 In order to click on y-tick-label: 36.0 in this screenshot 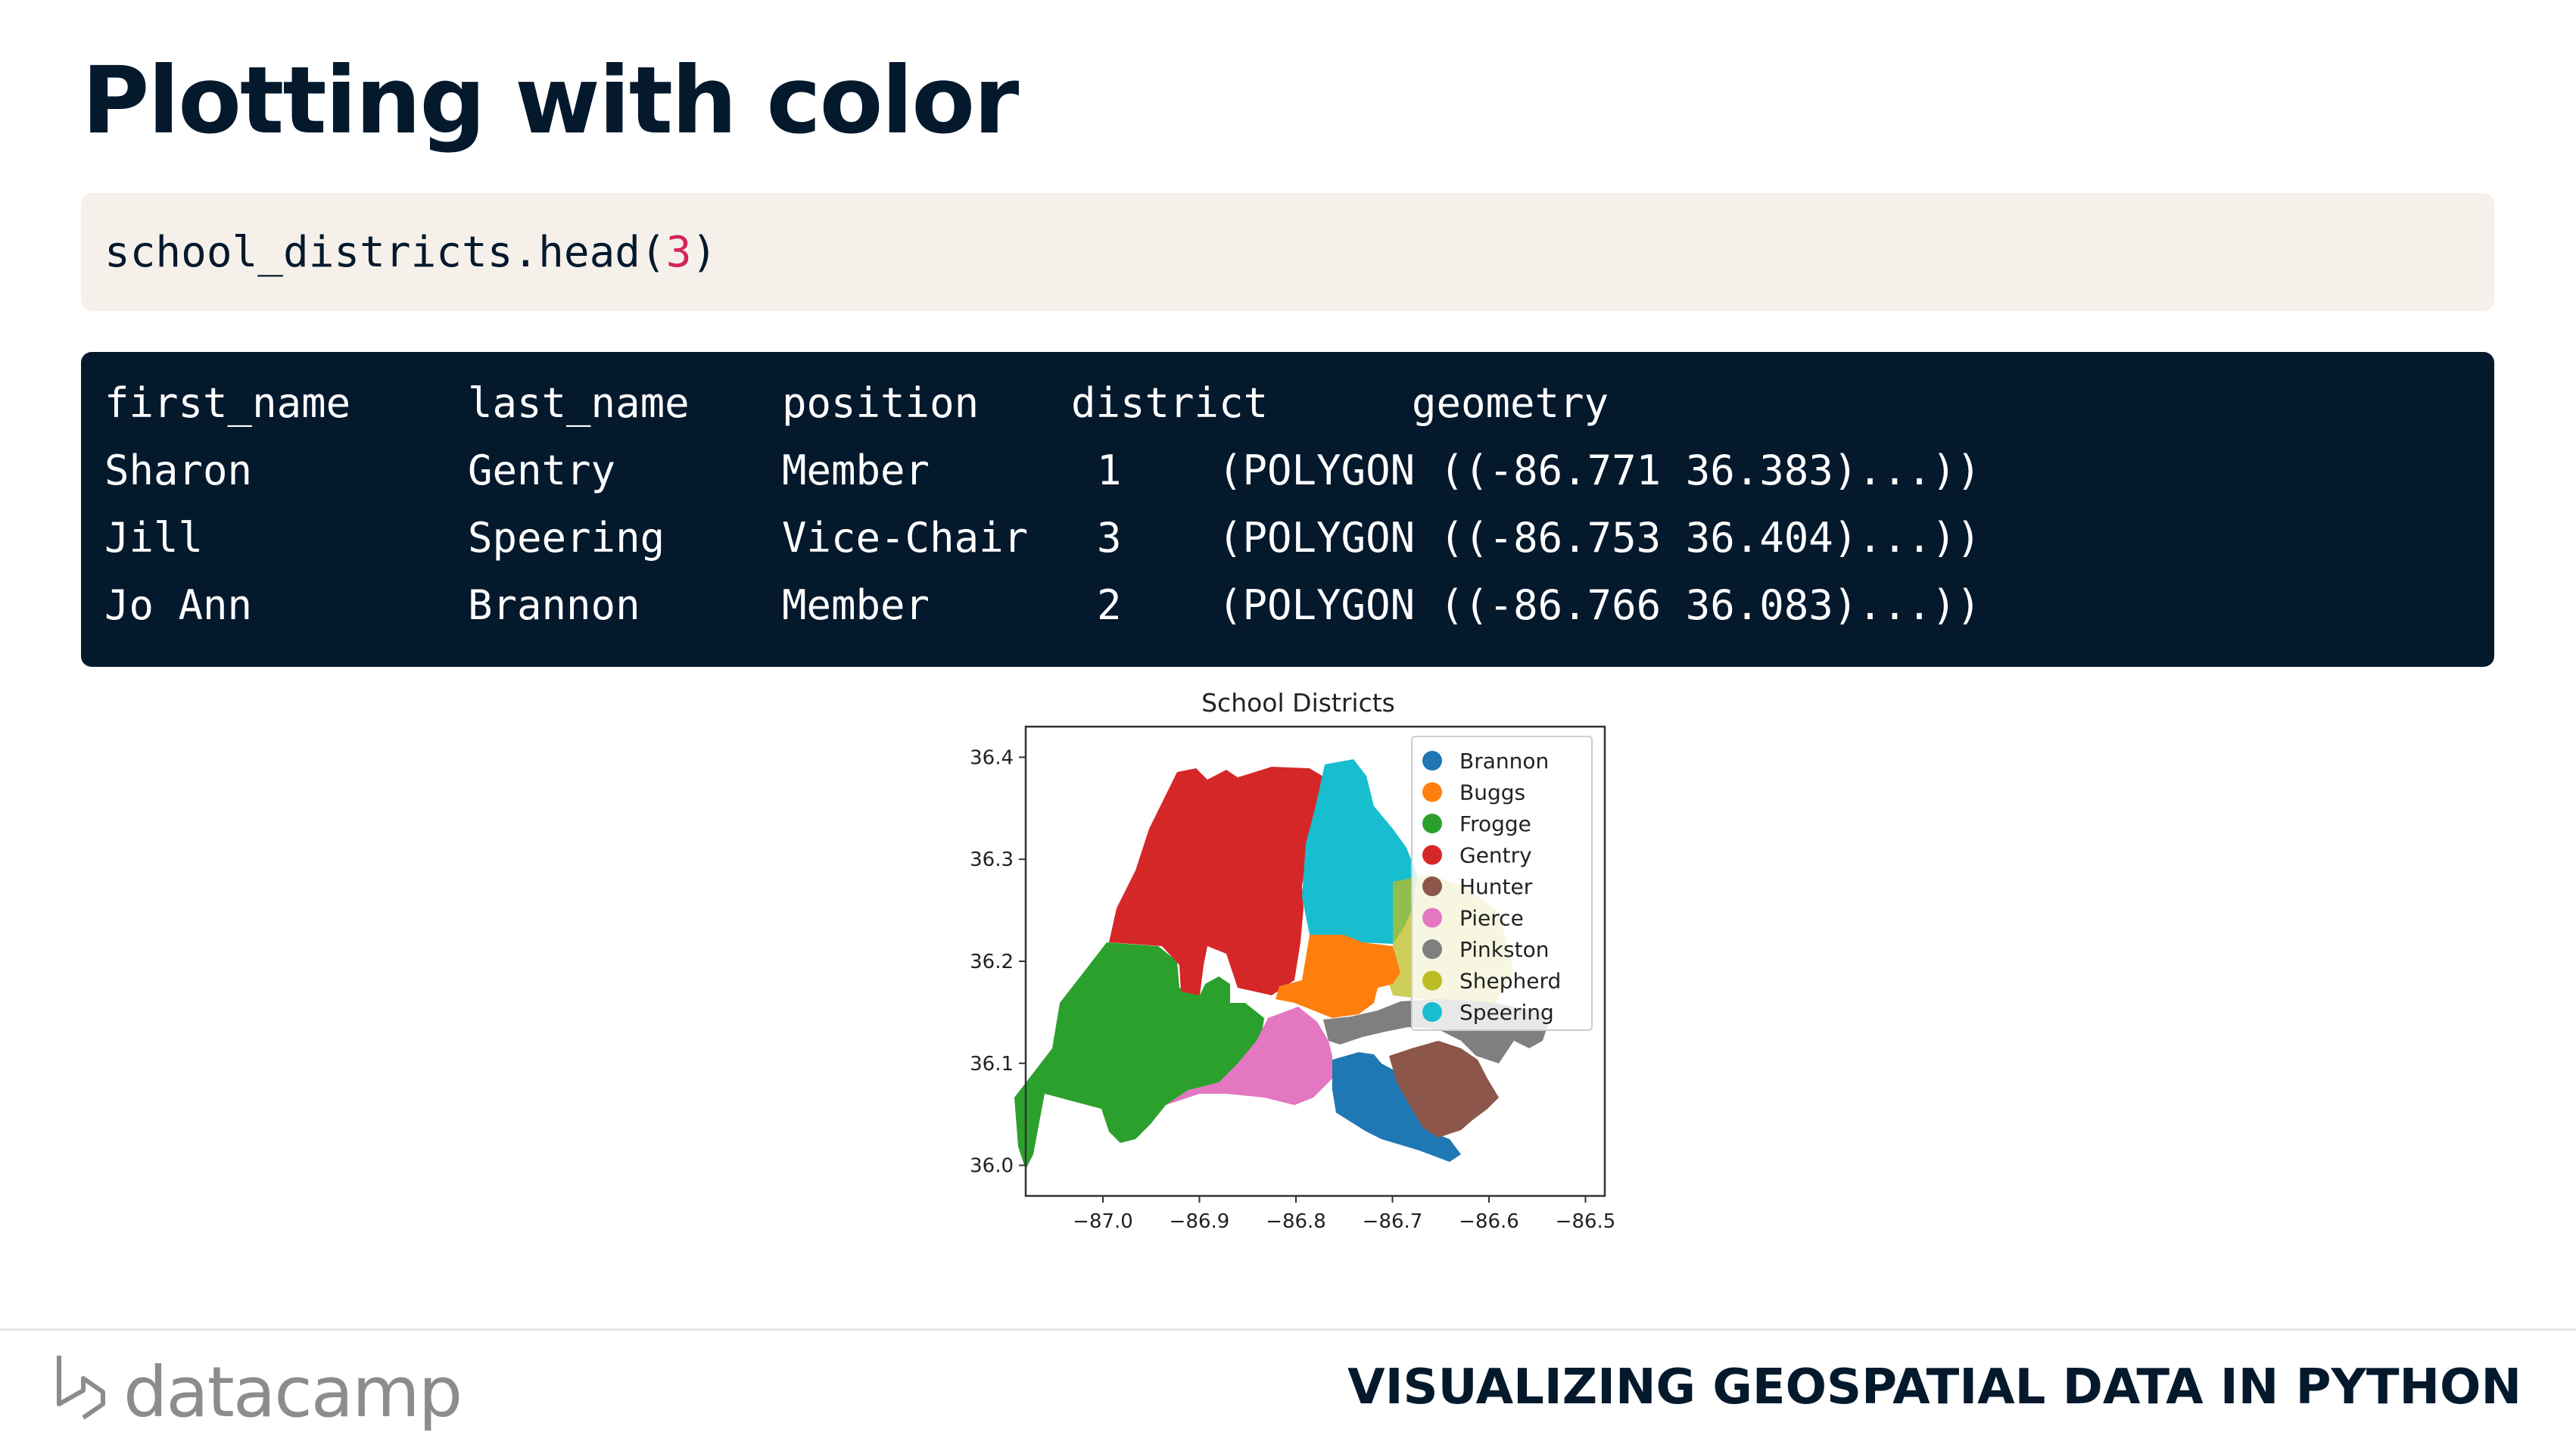, I will do `click(992, 1166)`.